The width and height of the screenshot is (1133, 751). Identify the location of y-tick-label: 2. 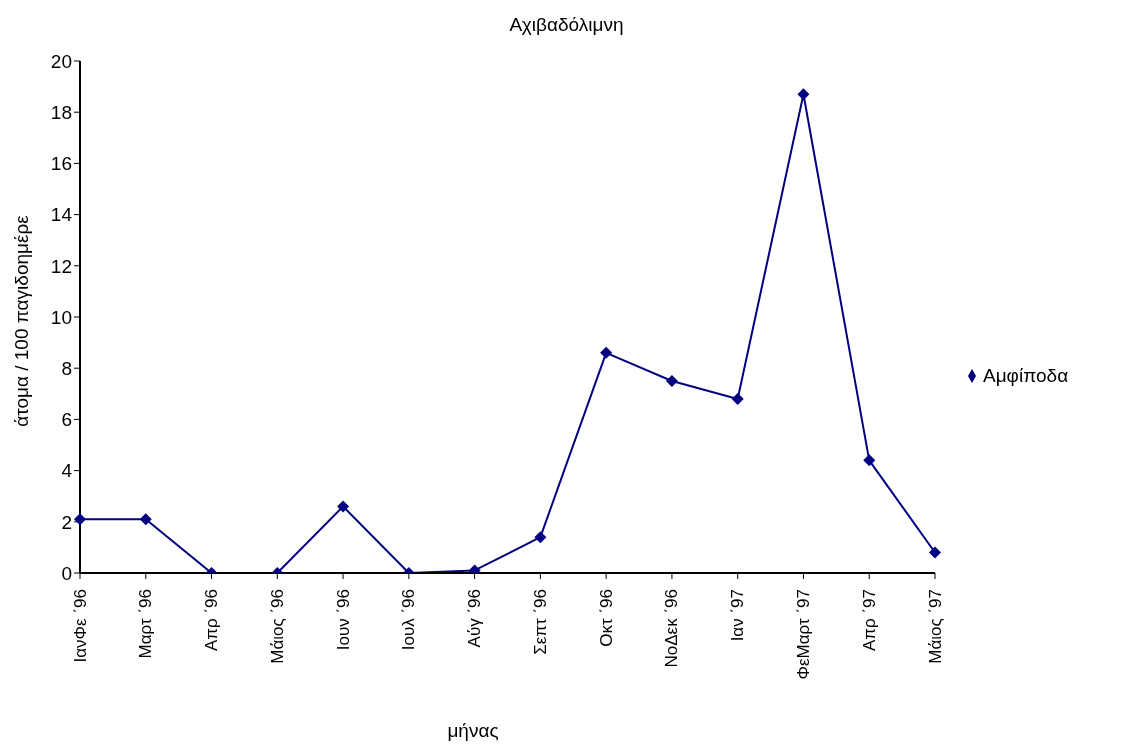
(66, 522).